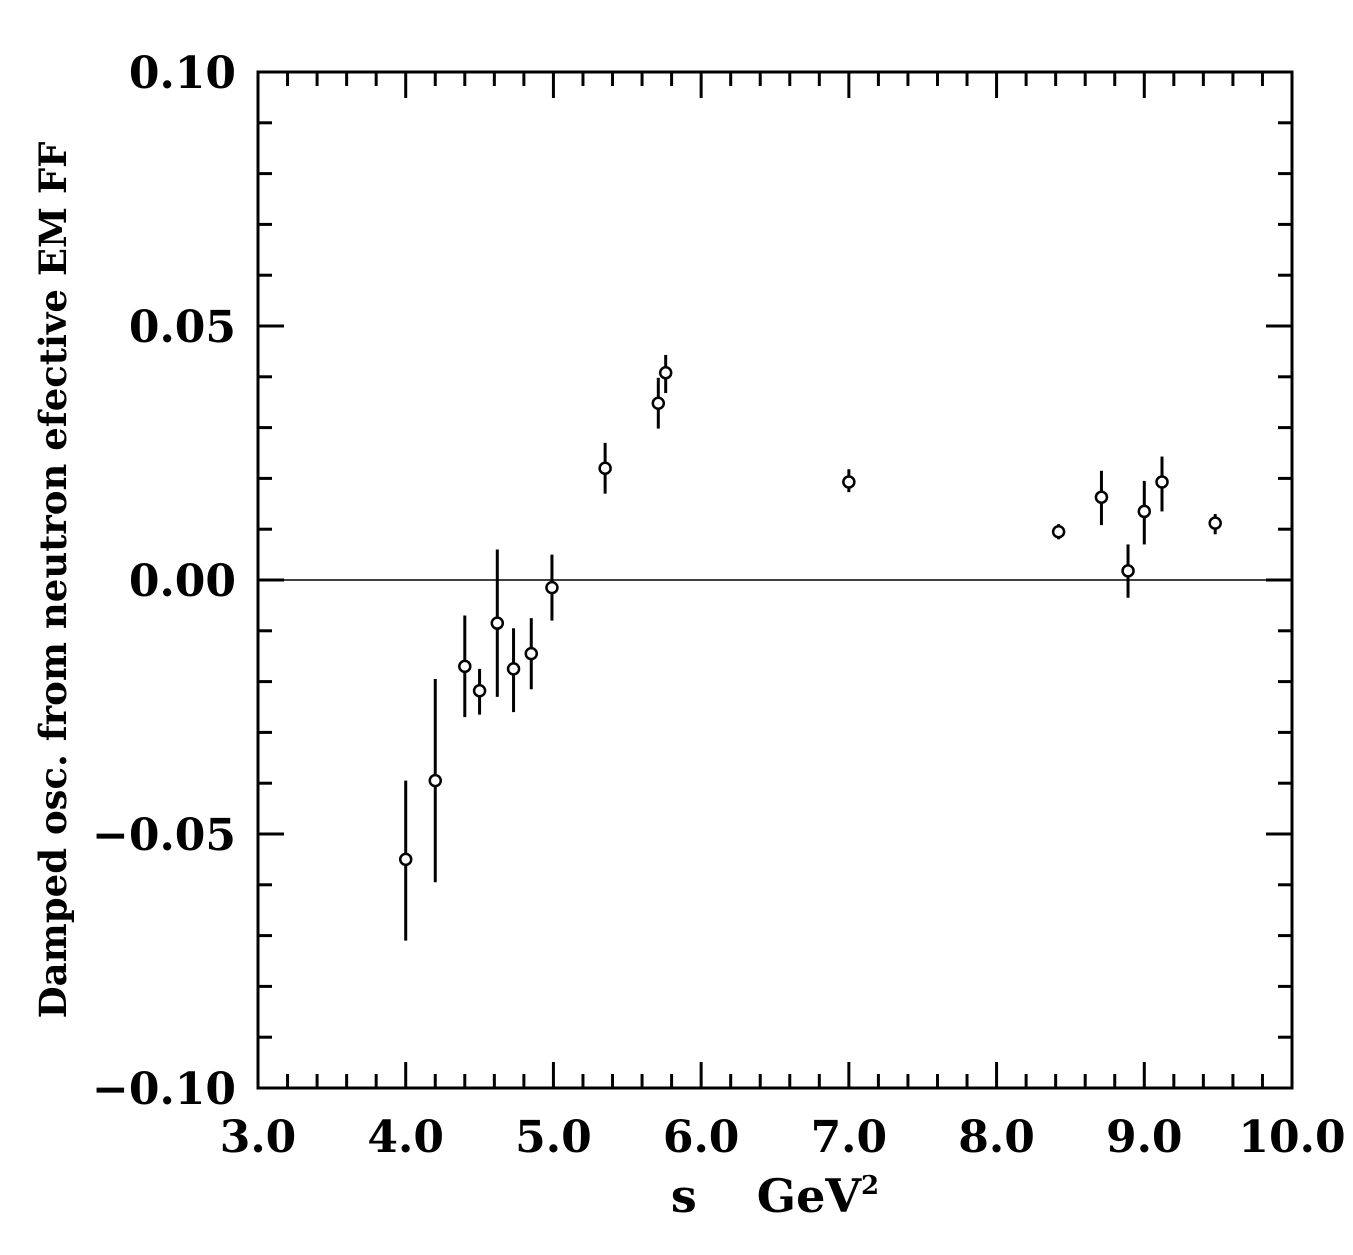 The image size is (1353, 1255). What do you see at coordinates (182, 581) in the screenshot?
I see `y-tick-label: 0.00` at bounding box center [182, 581].